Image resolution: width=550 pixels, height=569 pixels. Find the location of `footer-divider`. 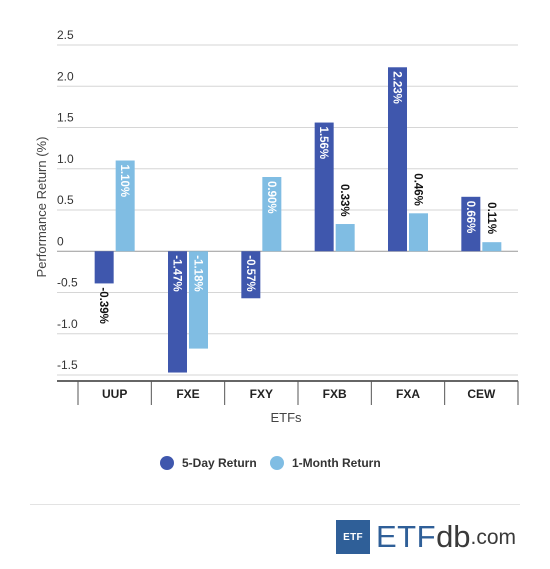

footer-divider is located at coordinates (275, 504).